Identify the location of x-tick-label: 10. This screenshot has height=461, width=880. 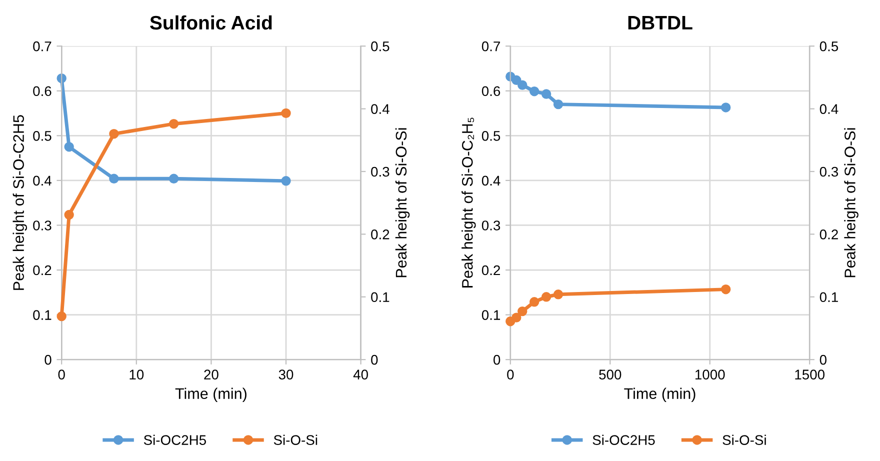
(137, 375).